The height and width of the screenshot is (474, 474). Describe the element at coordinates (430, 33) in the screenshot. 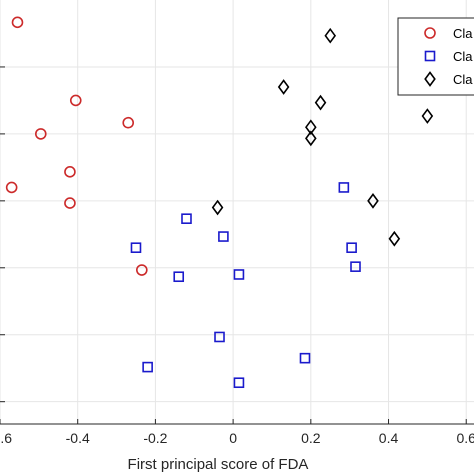

I see `legend-marker-circle` at that location.